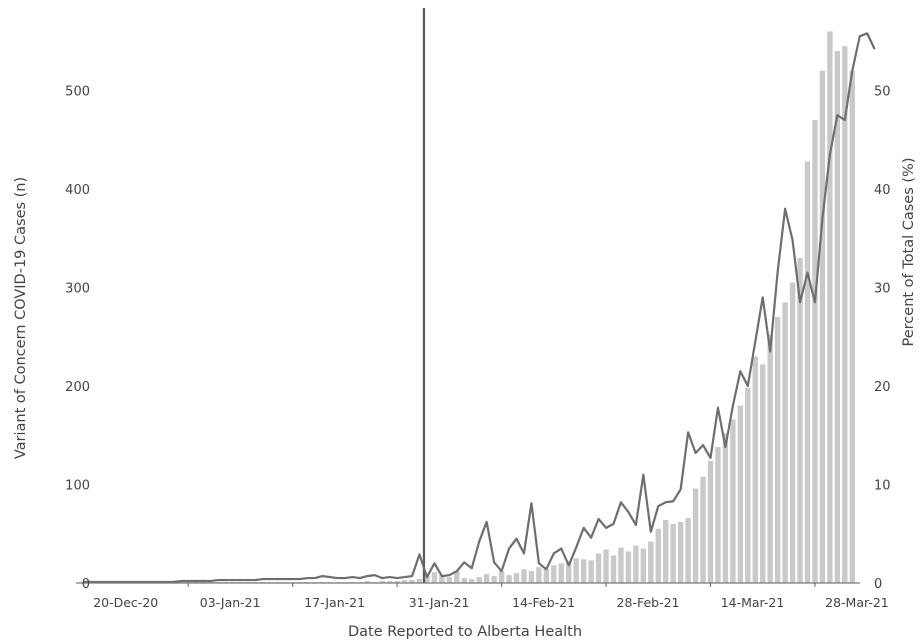  I want to click on right-y-axis-title: Percent of Total Cases (%), so click(909, 252).